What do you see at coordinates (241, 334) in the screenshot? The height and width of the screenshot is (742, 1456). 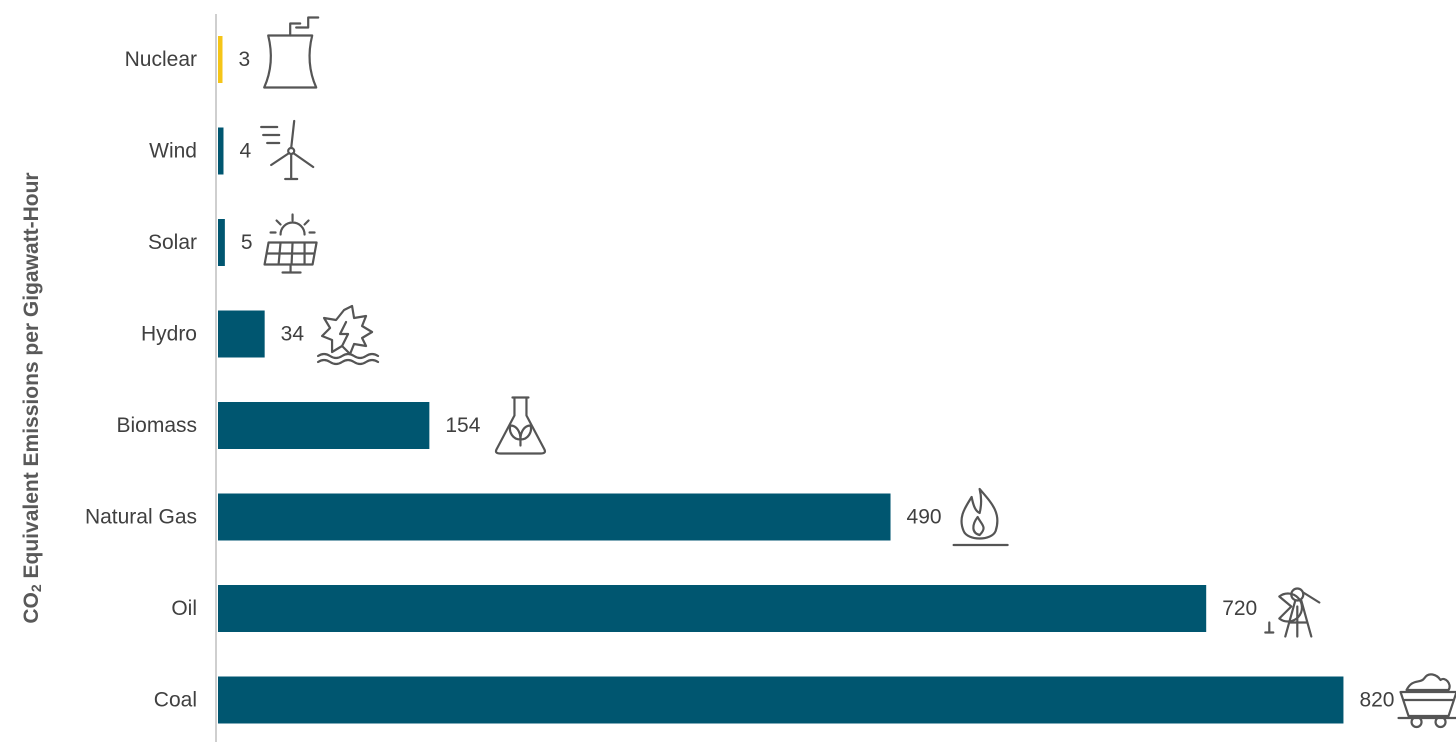 I see `bar-hydro` at bounding box center [241, 334].